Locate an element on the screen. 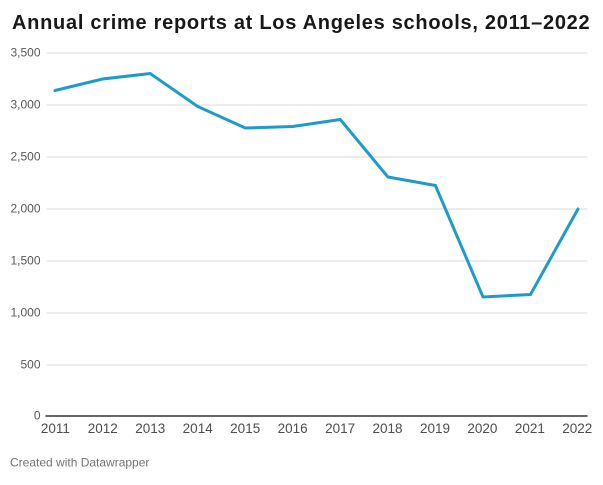 The height and width of the screenshot is (485, 603). svg-text: 1,000 is located at coordinates (25, 313).